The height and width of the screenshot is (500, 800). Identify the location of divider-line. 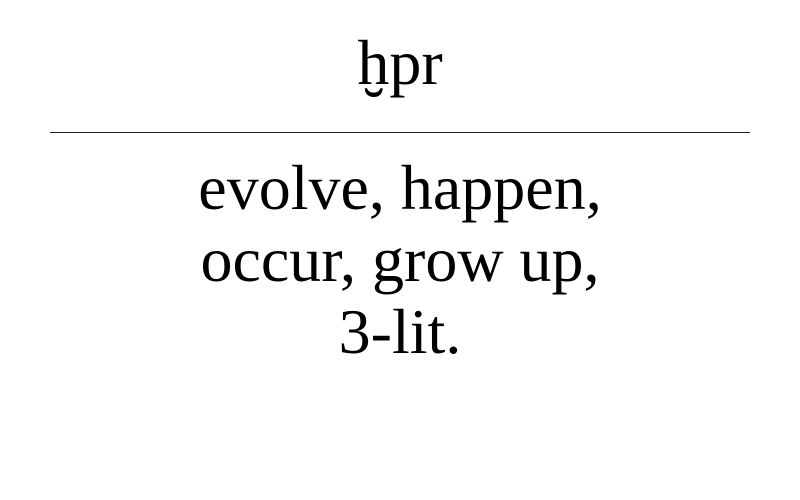
(400, 132).